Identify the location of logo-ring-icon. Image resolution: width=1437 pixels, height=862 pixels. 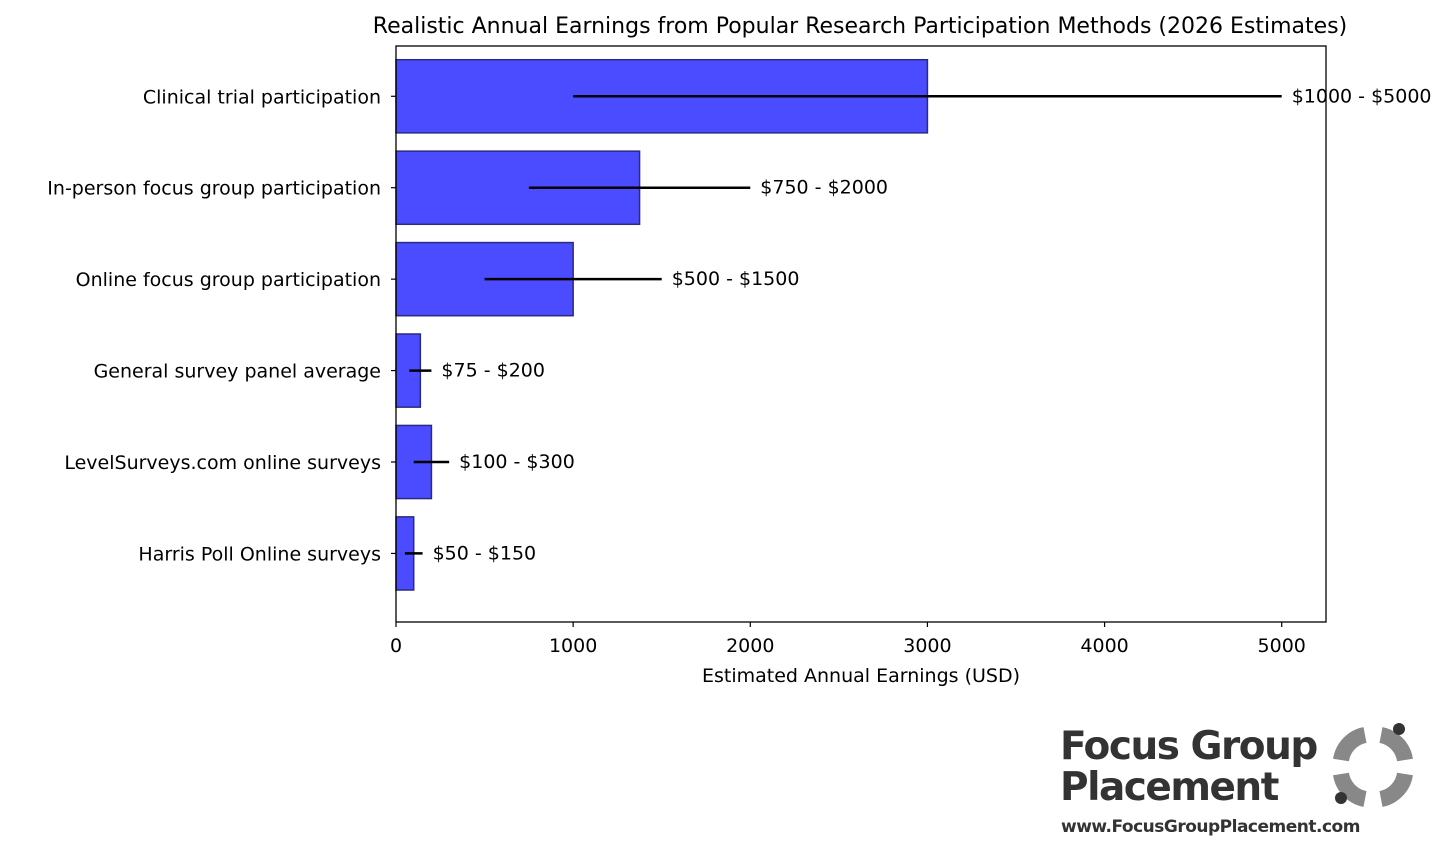
(1373, 765).